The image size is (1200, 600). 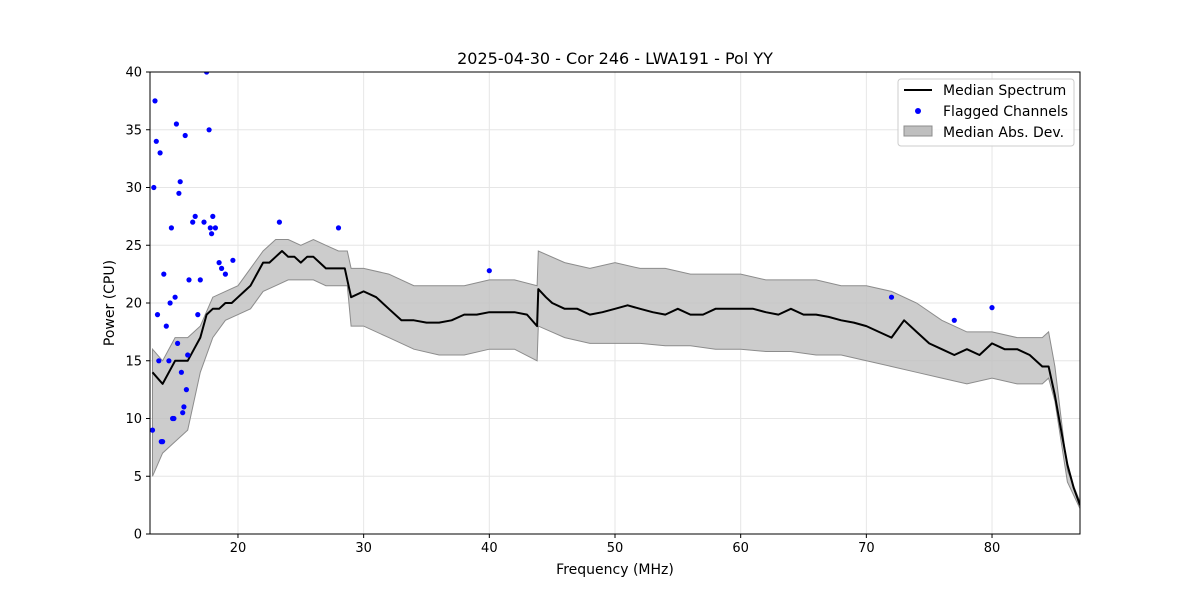 I want to click on legend-box, so click(x=986, y=112).